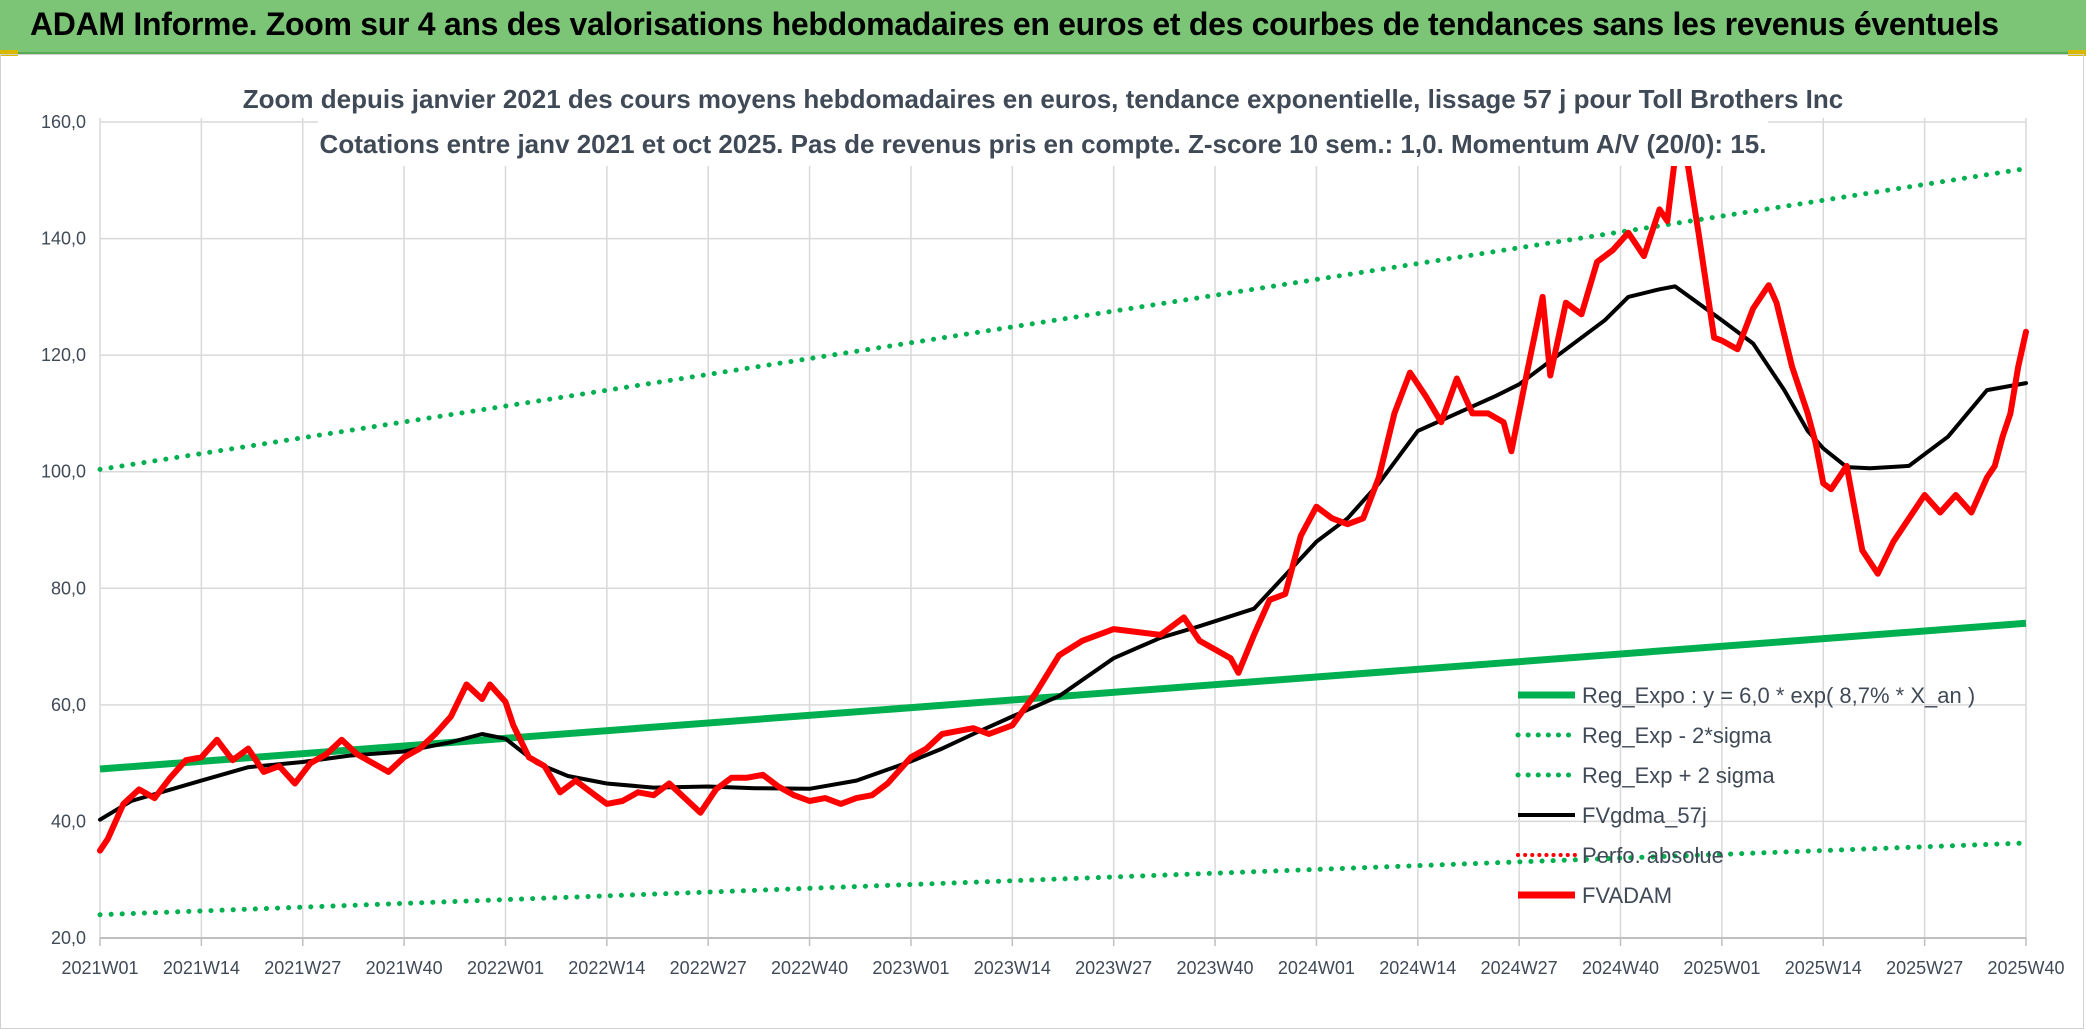 Image resolution: width=2086 pixels, height=1031 pixels. What do you see at coordinates (1653, 855) in the screenshot?
I see `legend-label: Perfo. absolue` at bounding box center [1653, 855].